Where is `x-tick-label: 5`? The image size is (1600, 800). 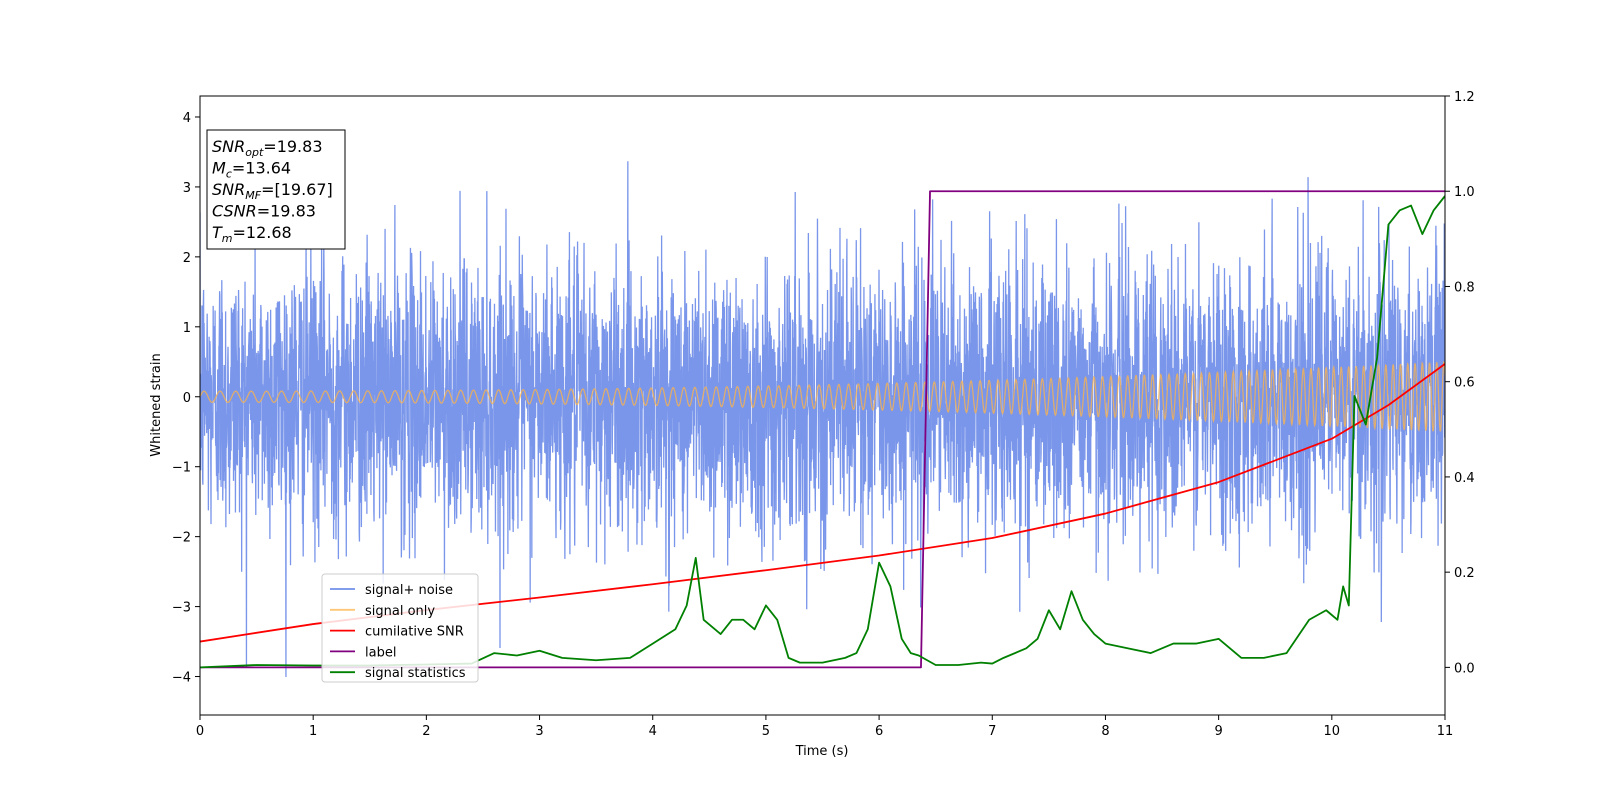
x-tick-label: 5 is located at coordinates (766, 731).